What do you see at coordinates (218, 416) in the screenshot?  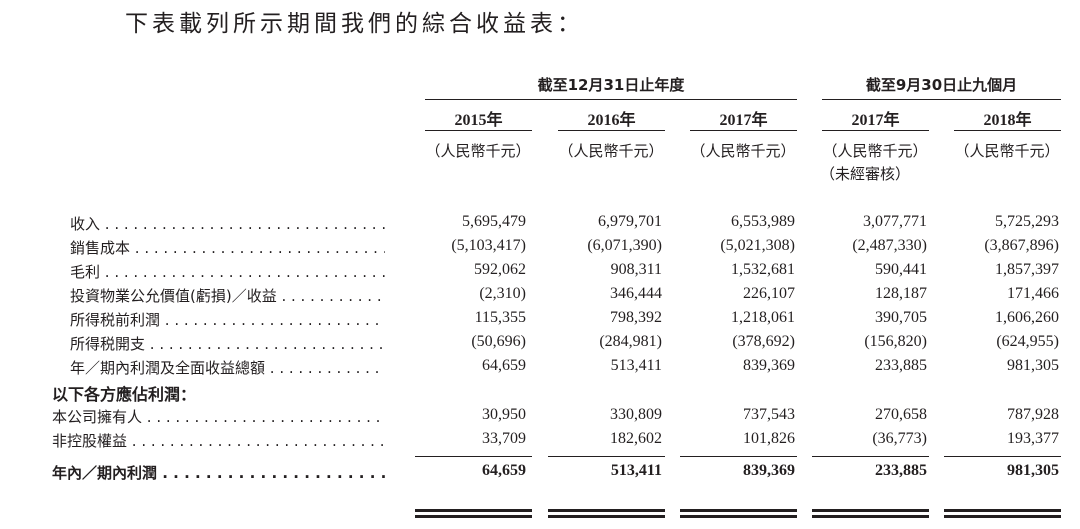 I see `row-label: 本公司擁有人` at bounding box center [218, 416].